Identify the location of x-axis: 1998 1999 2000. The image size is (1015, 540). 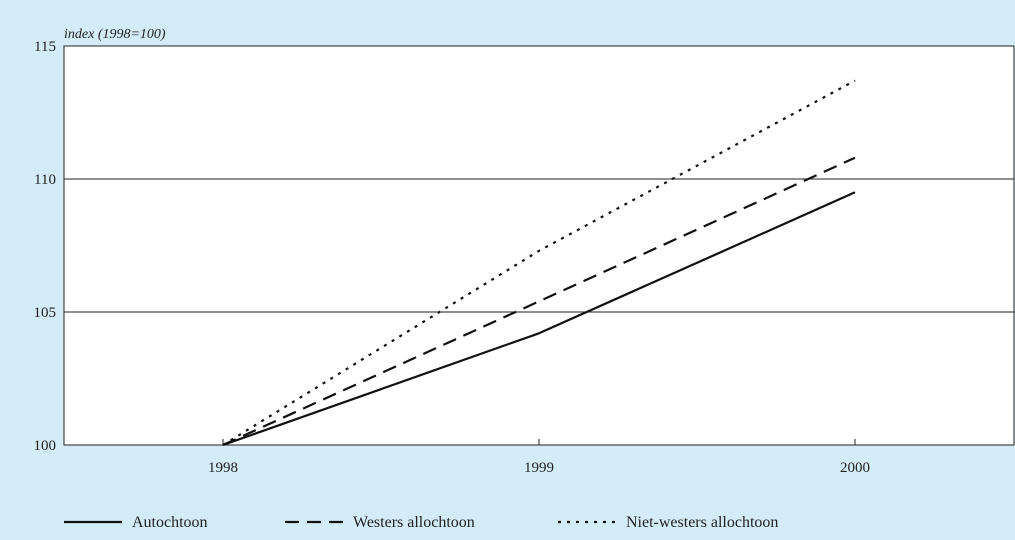
(539, 457).